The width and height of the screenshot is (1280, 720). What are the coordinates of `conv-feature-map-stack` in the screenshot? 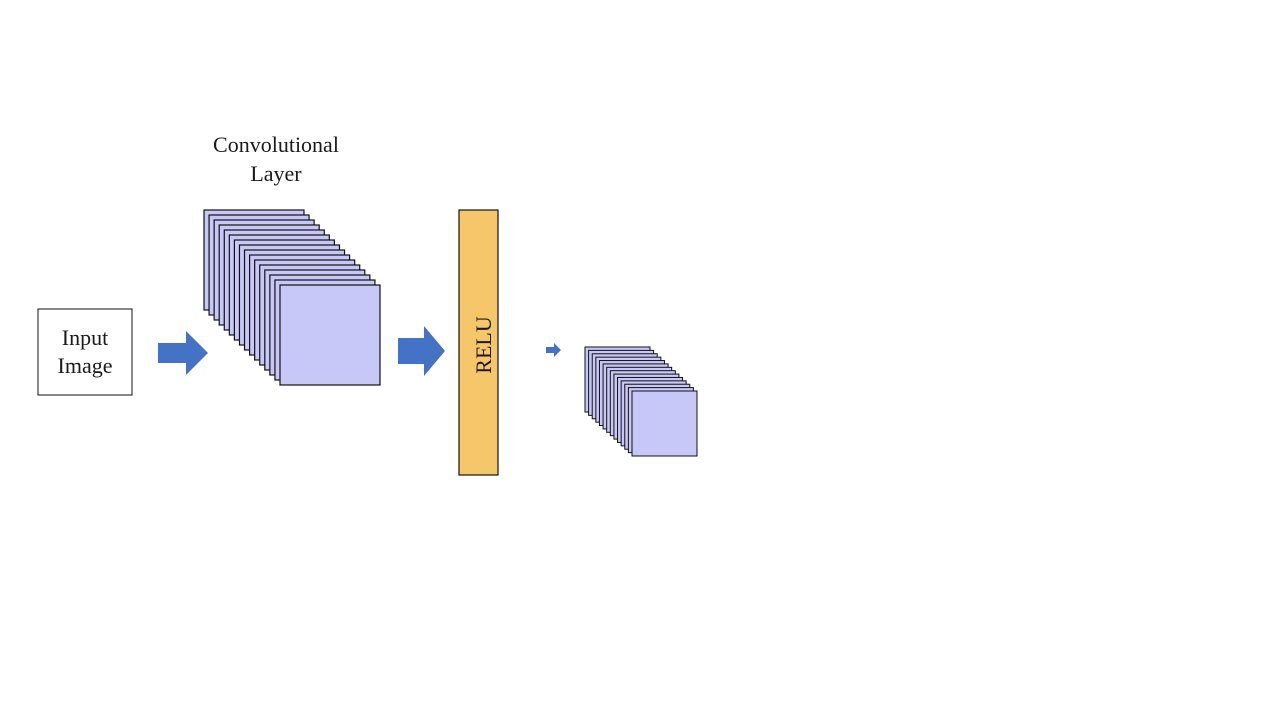 It's located at (292, 297).